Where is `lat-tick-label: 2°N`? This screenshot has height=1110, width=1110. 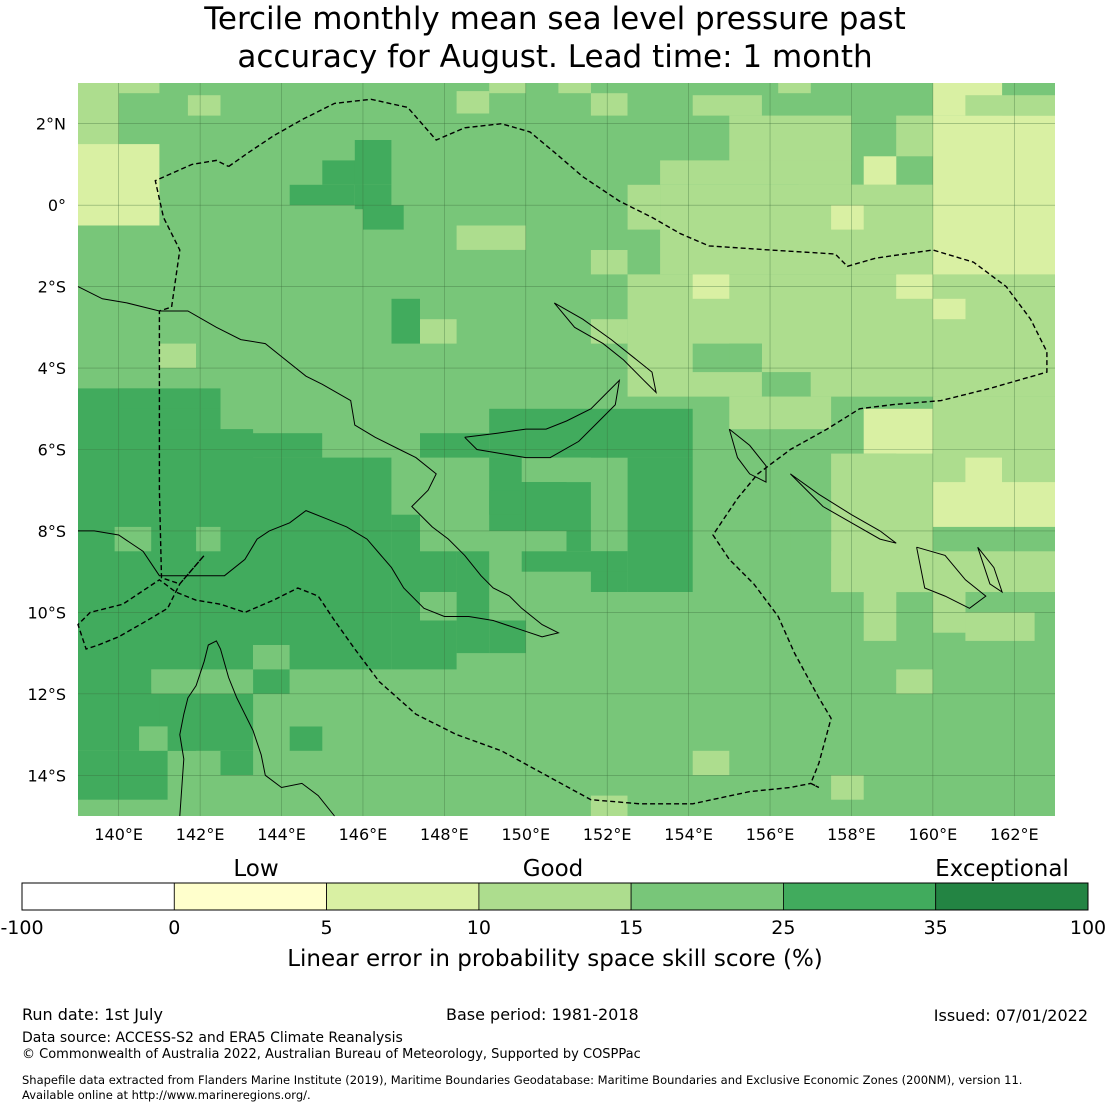 lat-tick-label: 2°N is located at coordinates (51, 124).